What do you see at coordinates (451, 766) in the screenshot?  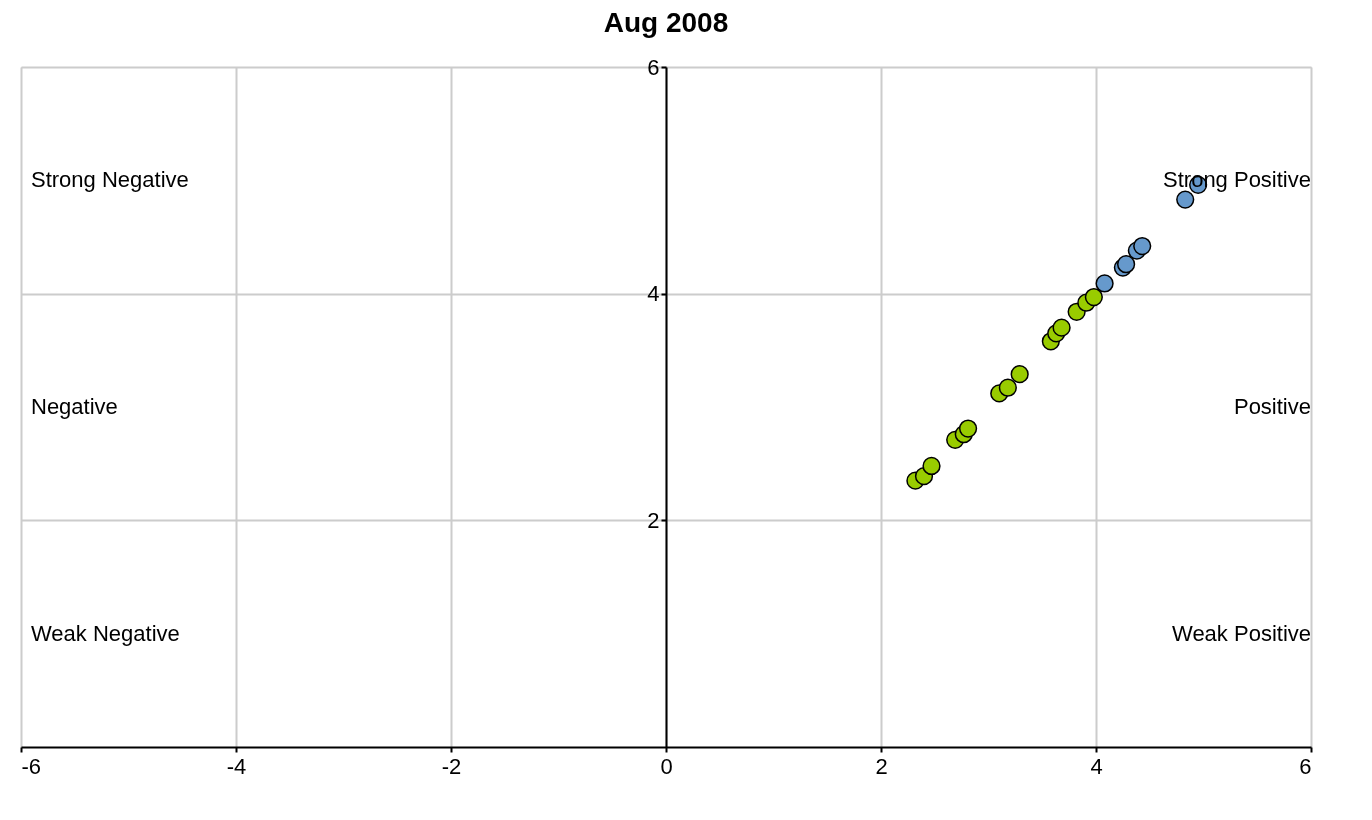 I see `x-tick-label: -2` at bounding box center [451, 766].